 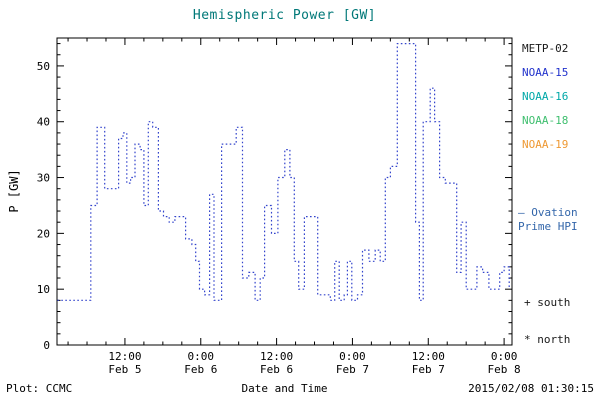 I want to click on svg-text: 40, so click(x=43, y=122).